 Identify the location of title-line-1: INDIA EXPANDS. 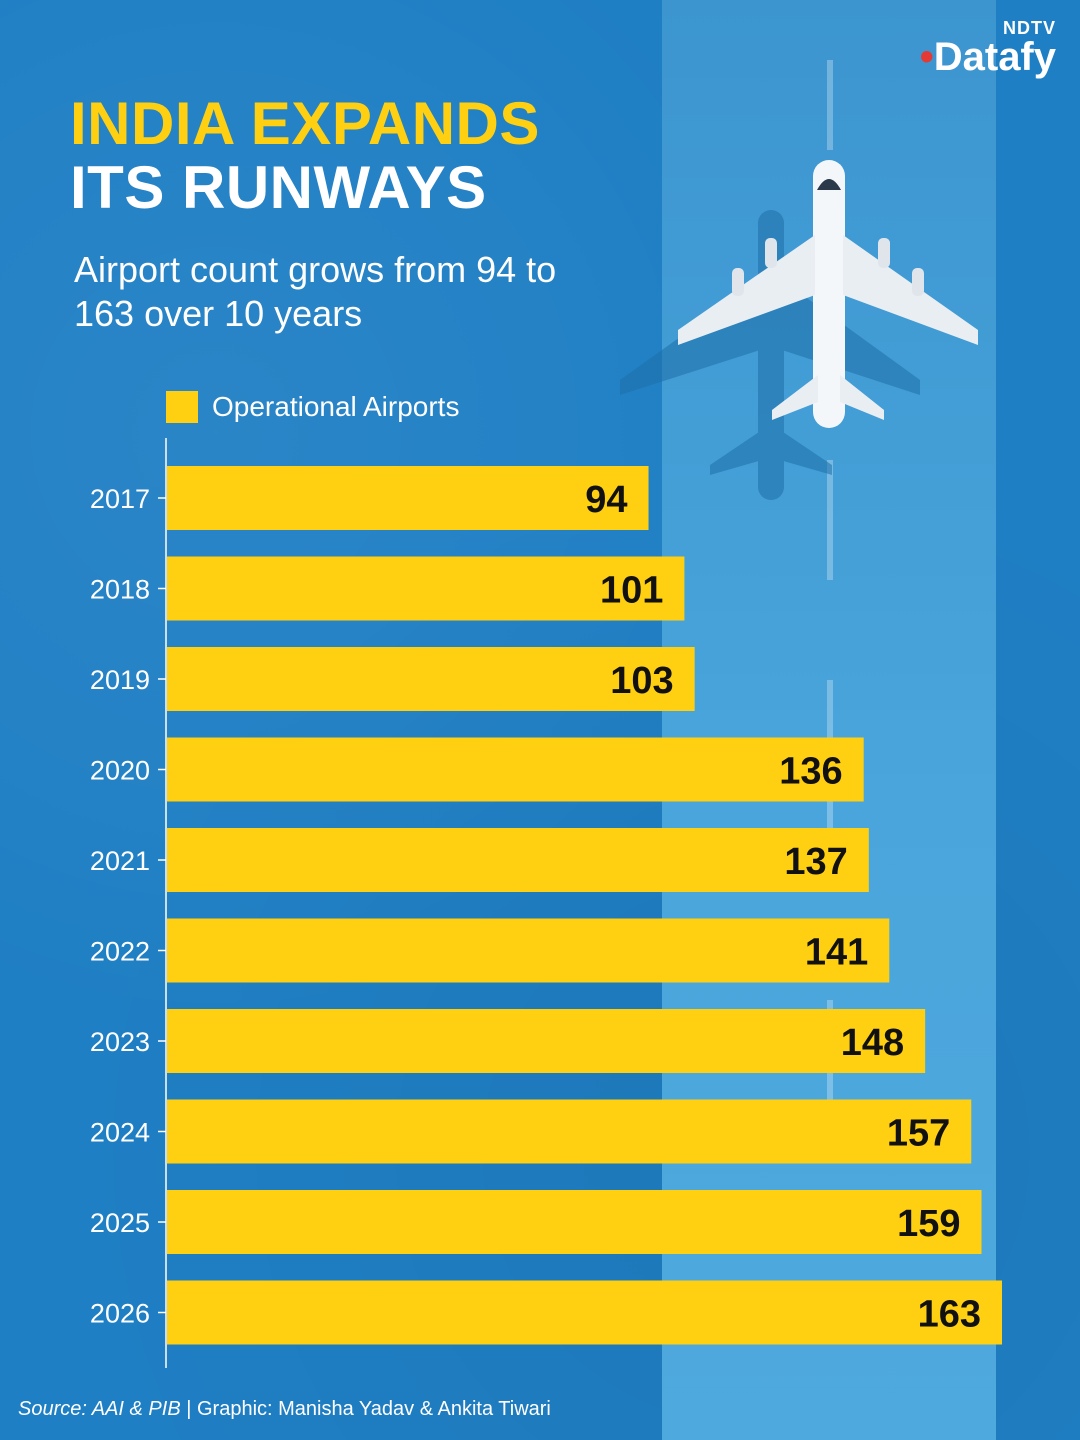
(305, 123).